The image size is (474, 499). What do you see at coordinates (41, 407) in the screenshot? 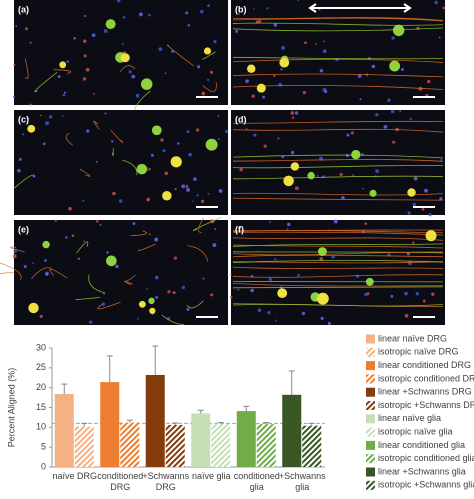
I see `y-tick-label: 15` at bounding box center [41, 407].